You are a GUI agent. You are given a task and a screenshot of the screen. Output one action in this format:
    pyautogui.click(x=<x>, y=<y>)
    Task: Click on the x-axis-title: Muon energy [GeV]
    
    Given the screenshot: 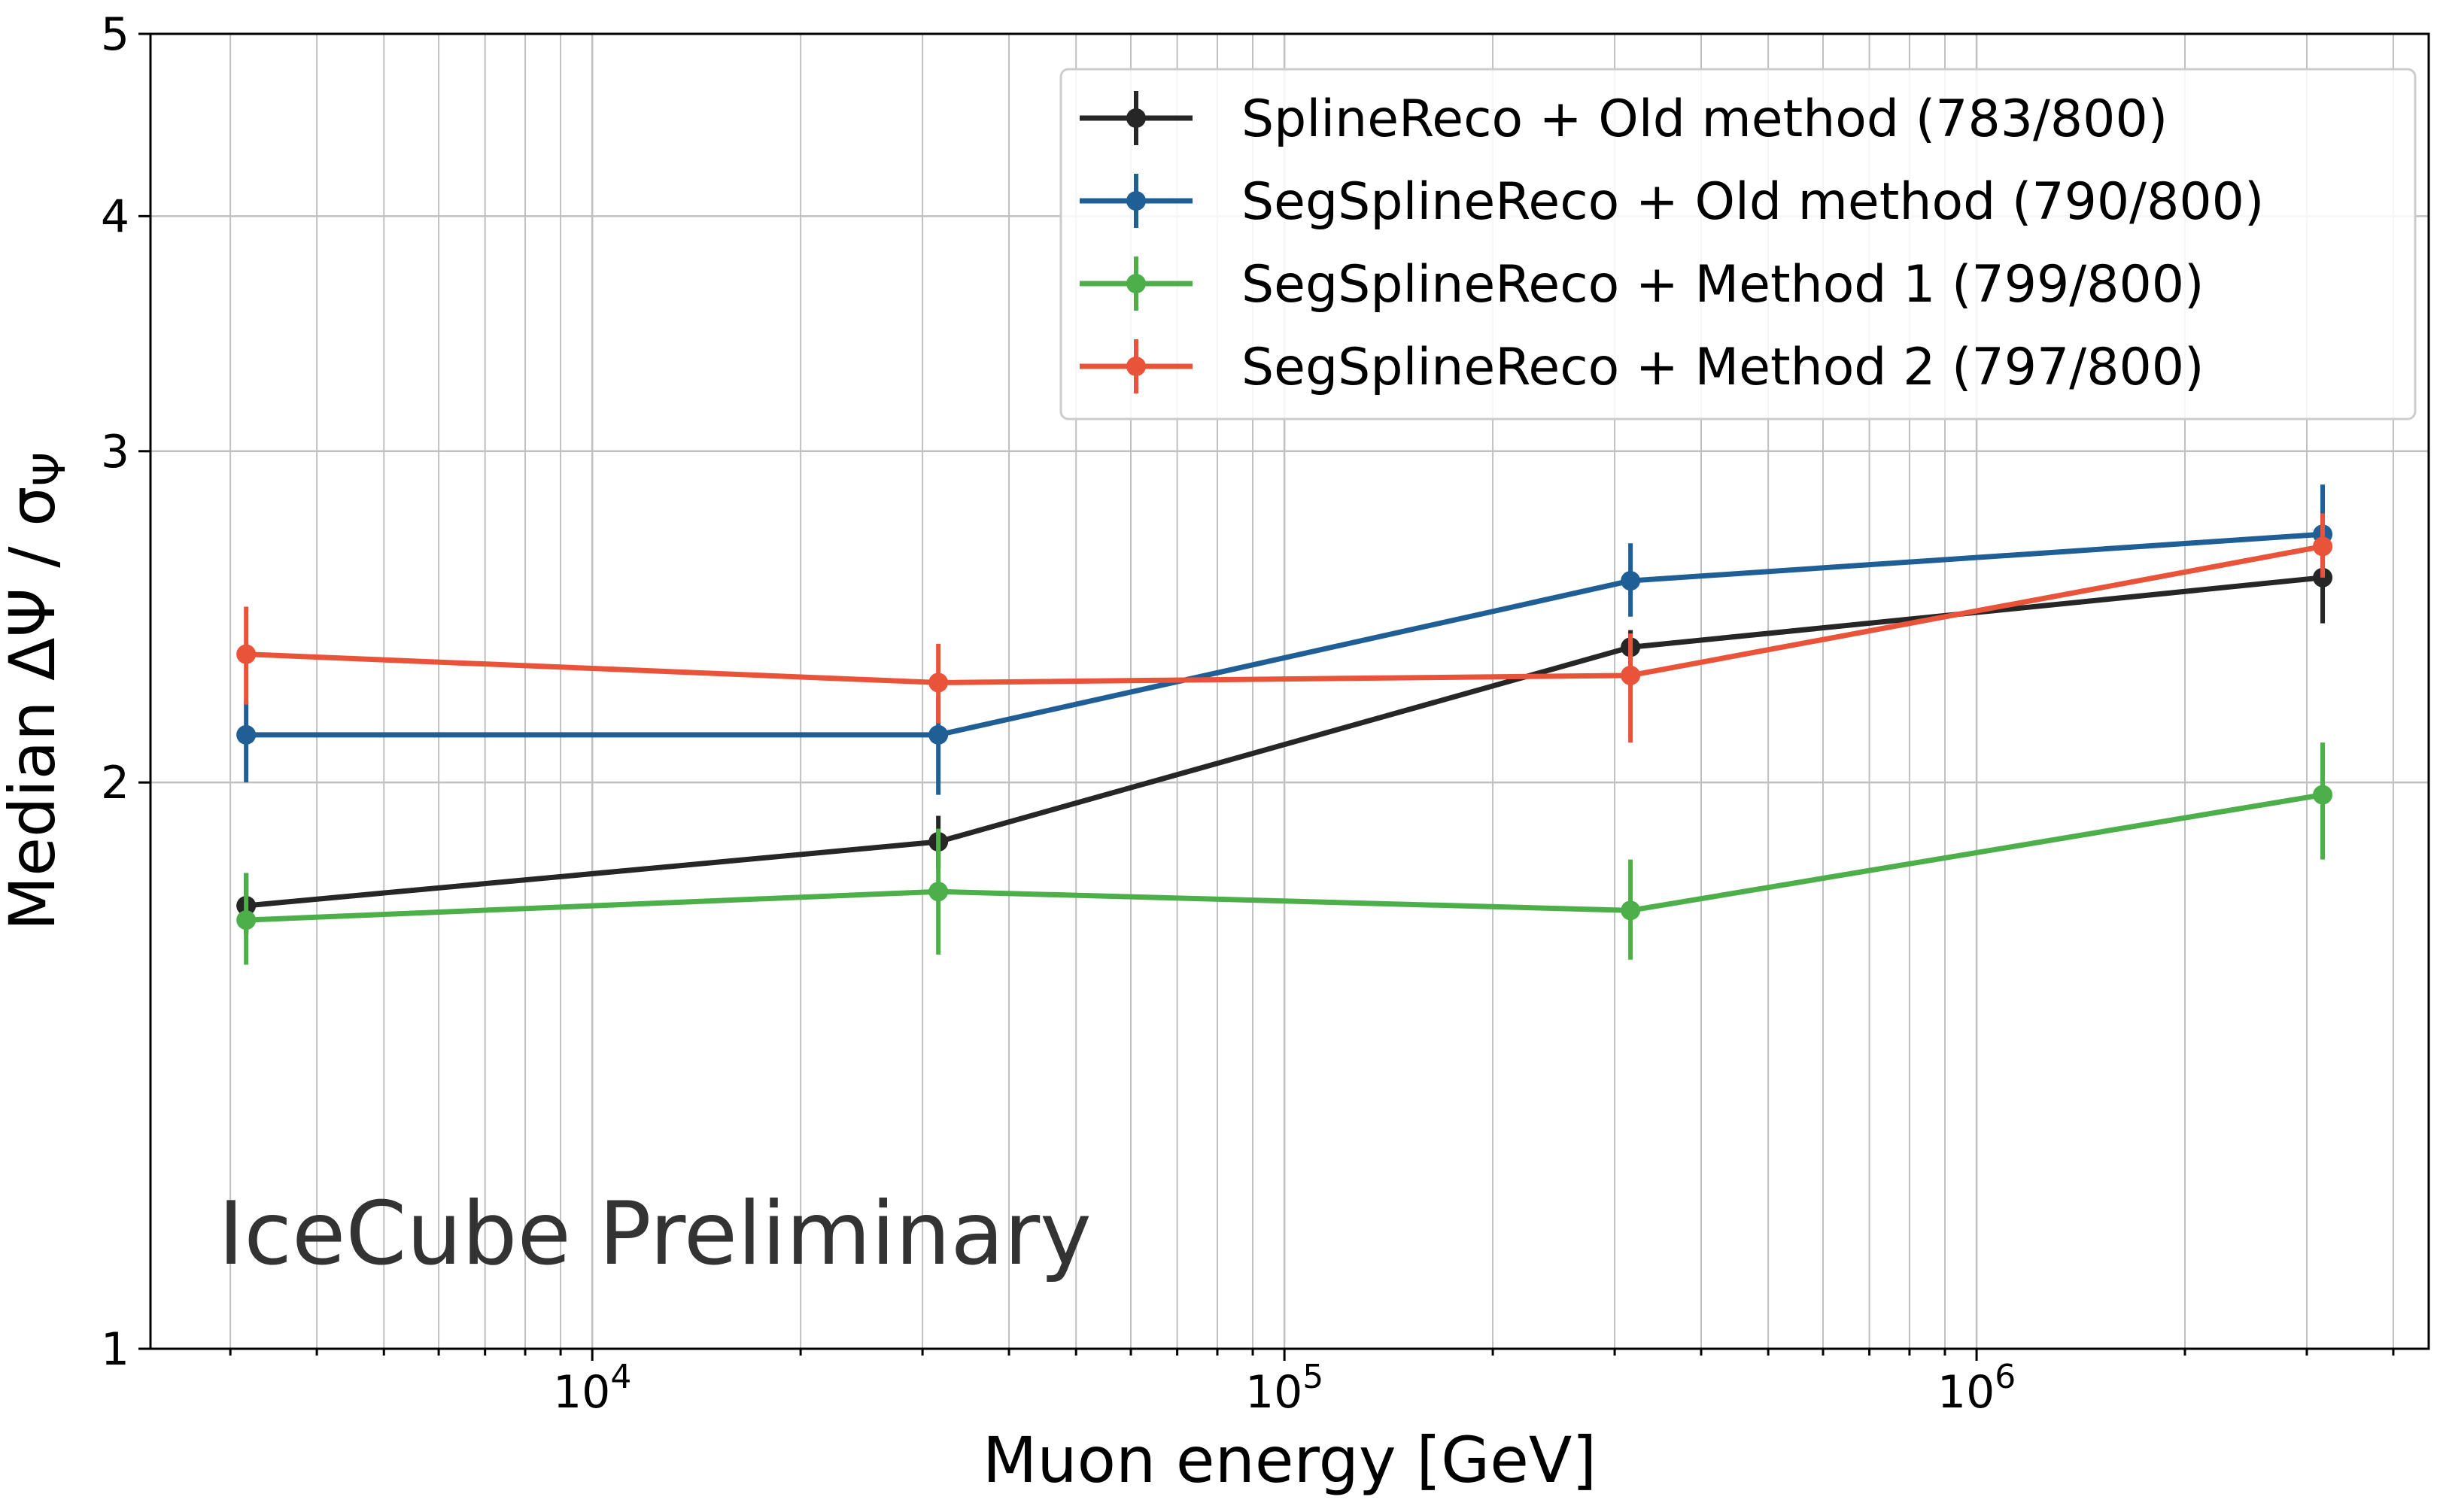 What is the action you would take?
    pyautogui.click(x=1290, y=1460)
    